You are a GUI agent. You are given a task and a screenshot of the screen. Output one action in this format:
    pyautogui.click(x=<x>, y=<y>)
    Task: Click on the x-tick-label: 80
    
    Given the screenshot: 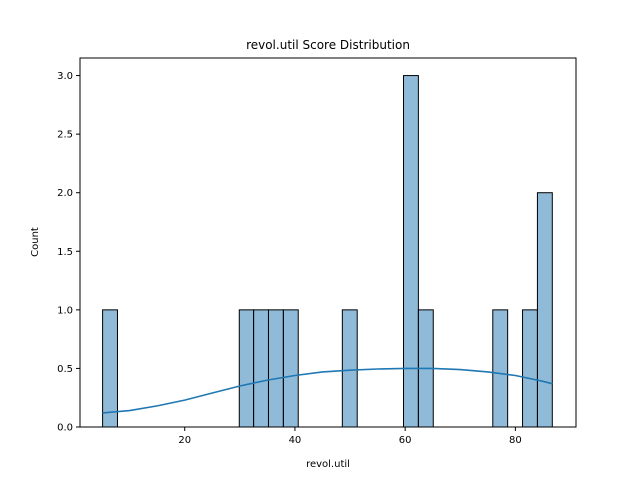 What is the action you would take?
    pyautogui.click(x=515, y=440)
    